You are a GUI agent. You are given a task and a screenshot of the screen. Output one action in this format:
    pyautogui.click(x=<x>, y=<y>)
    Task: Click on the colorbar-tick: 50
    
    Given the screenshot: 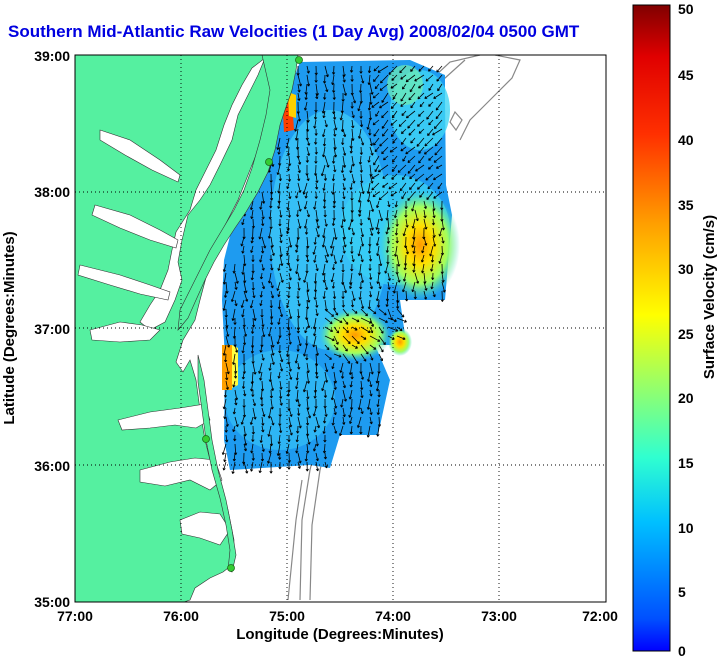 What is the action you would take?
    pyautogui.click(x=686, y=9)
    